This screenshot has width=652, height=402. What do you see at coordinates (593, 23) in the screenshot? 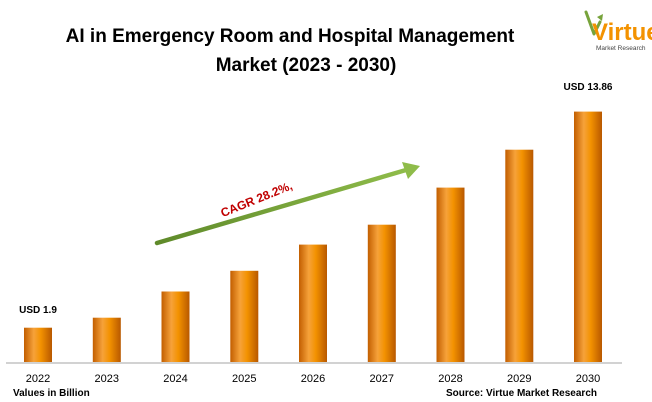
I see `logo-arrow-icon` at bounding box center [593, 23].